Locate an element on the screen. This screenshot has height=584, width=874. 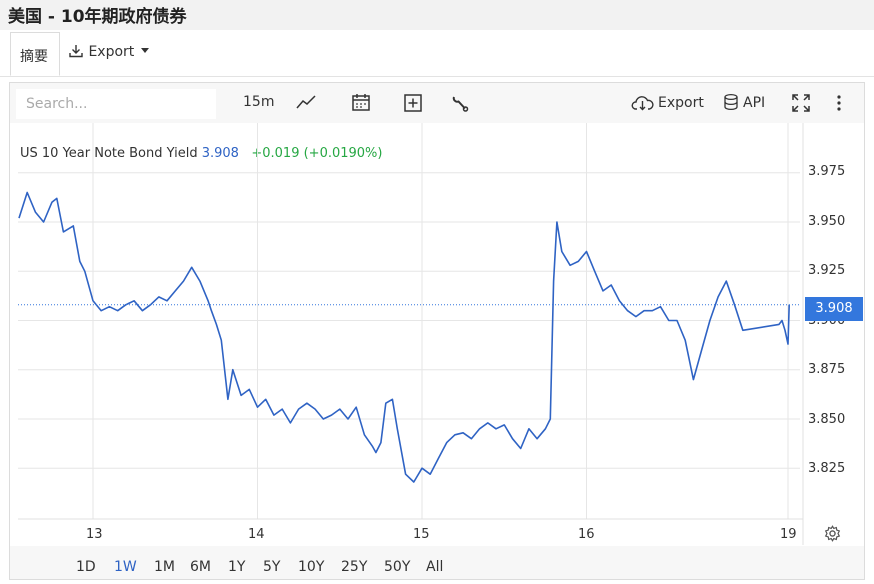
x-tick-label: 16 is located at coordinates (586, 534).